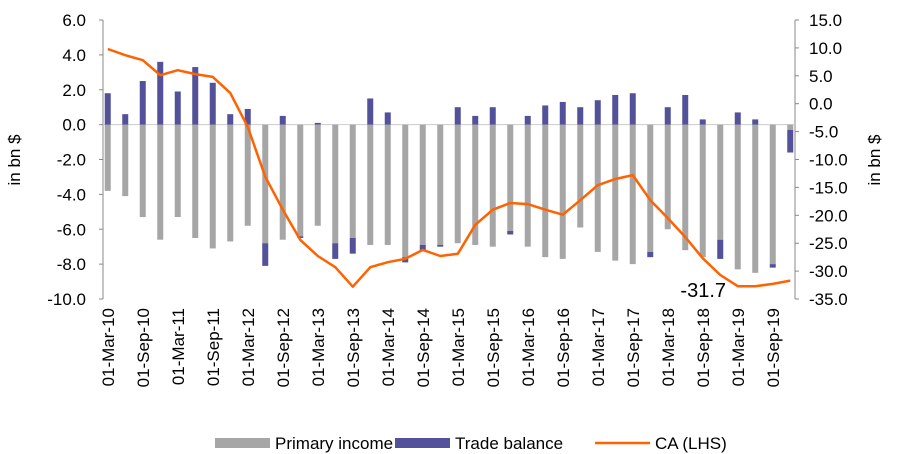  What do you see at coordinates (458, 347) in the screenshot?
I see `x-tick-label: 01-Mar-15` at bounding box center [458, 347].